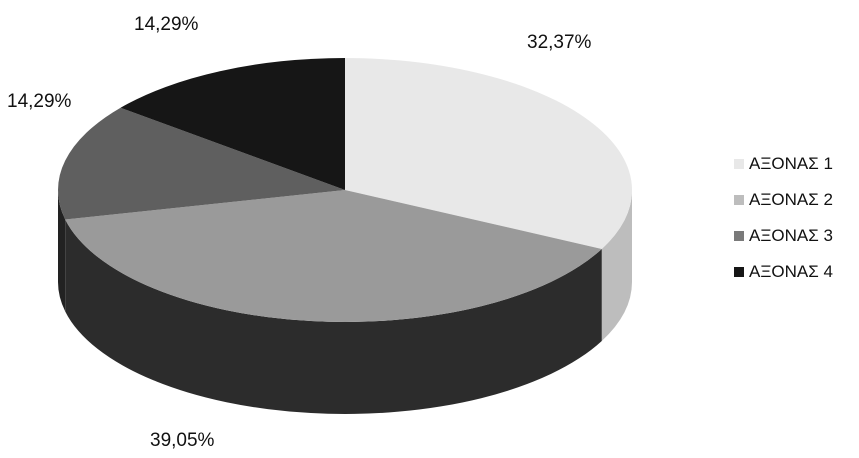  I want to click on data-label-2: 39,05%, so click(182, 440).